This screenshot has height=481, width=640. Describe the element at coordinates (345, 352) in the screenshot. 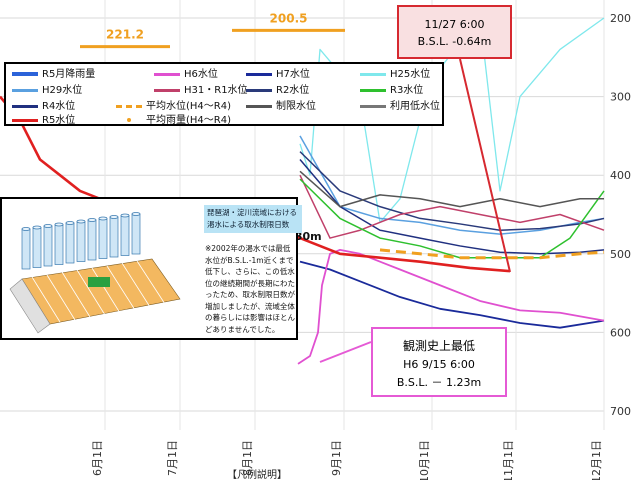

I see `callout-record-pointer` at that location.